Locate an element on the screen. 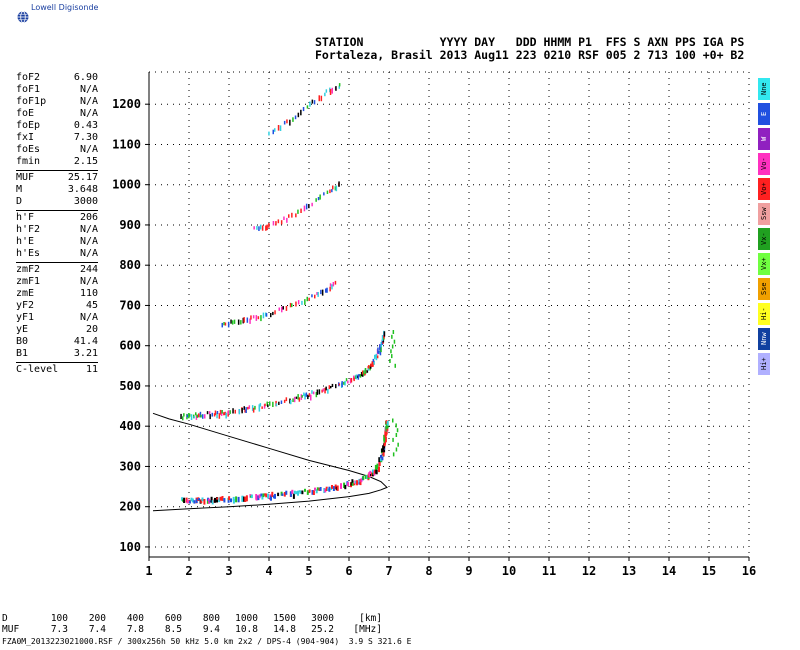  param-name: zmE is located at coordinates (25, 293).